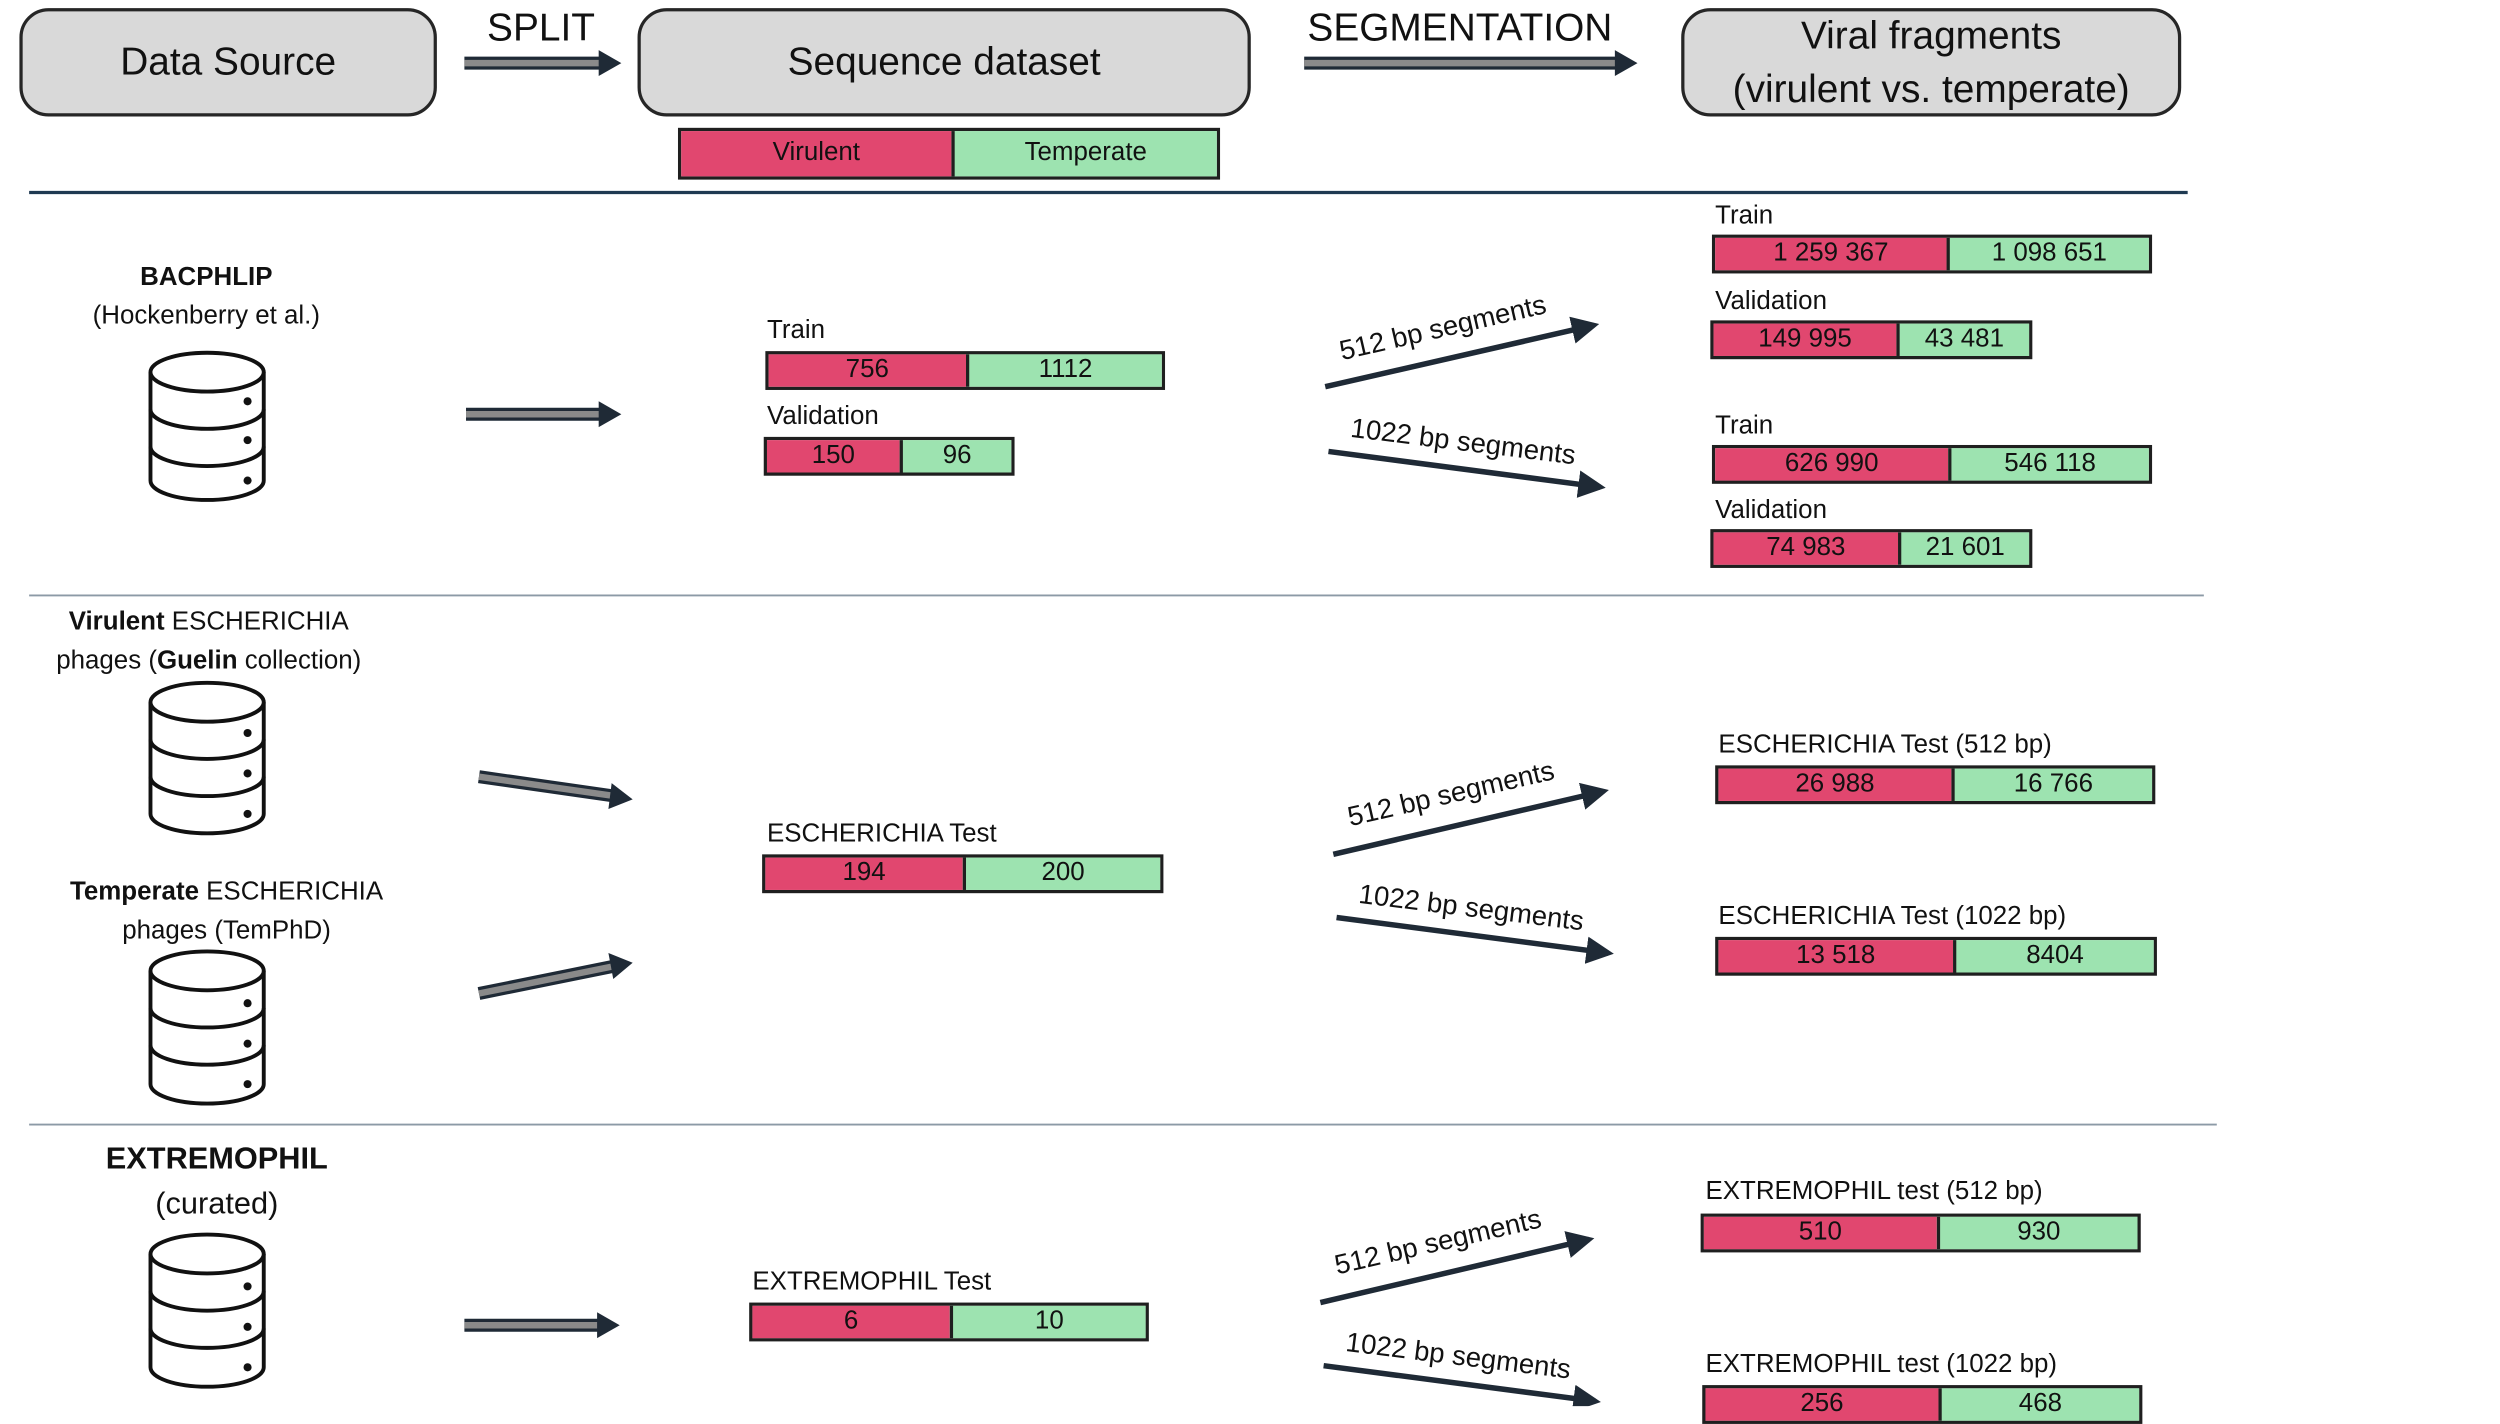 The width and height of the screenshot is (2500, 1424). I want to click on sequence-dataset-label: Sequence dataset, so click(944, 62).